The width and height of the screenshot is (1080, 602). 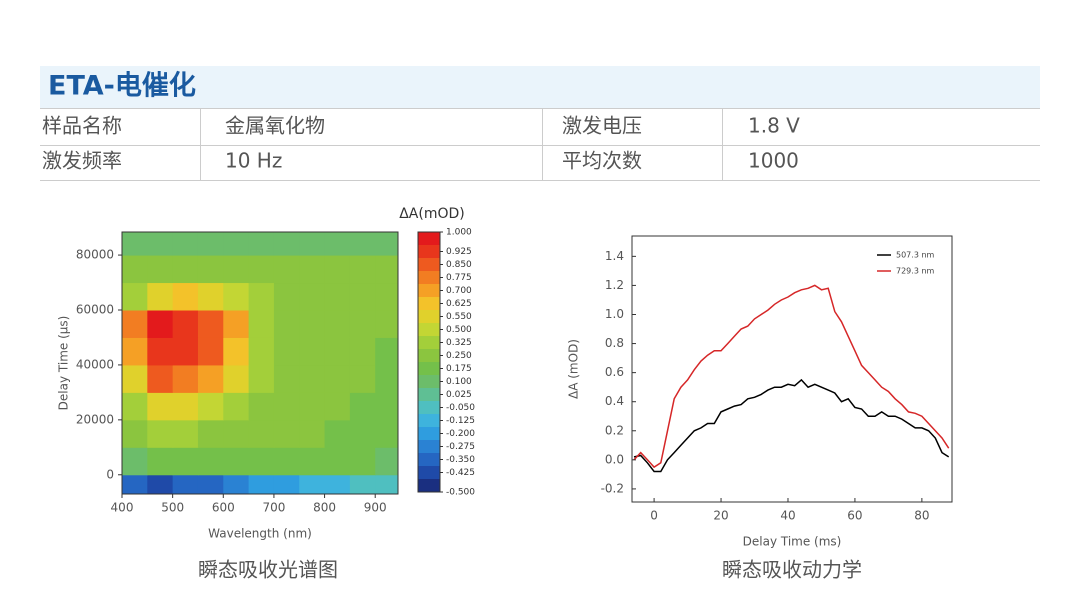 What do you see at coordinates (614, 401) in the screenshot?
I see `y-tick-label: 0.4` at bounding box center [614, 401].